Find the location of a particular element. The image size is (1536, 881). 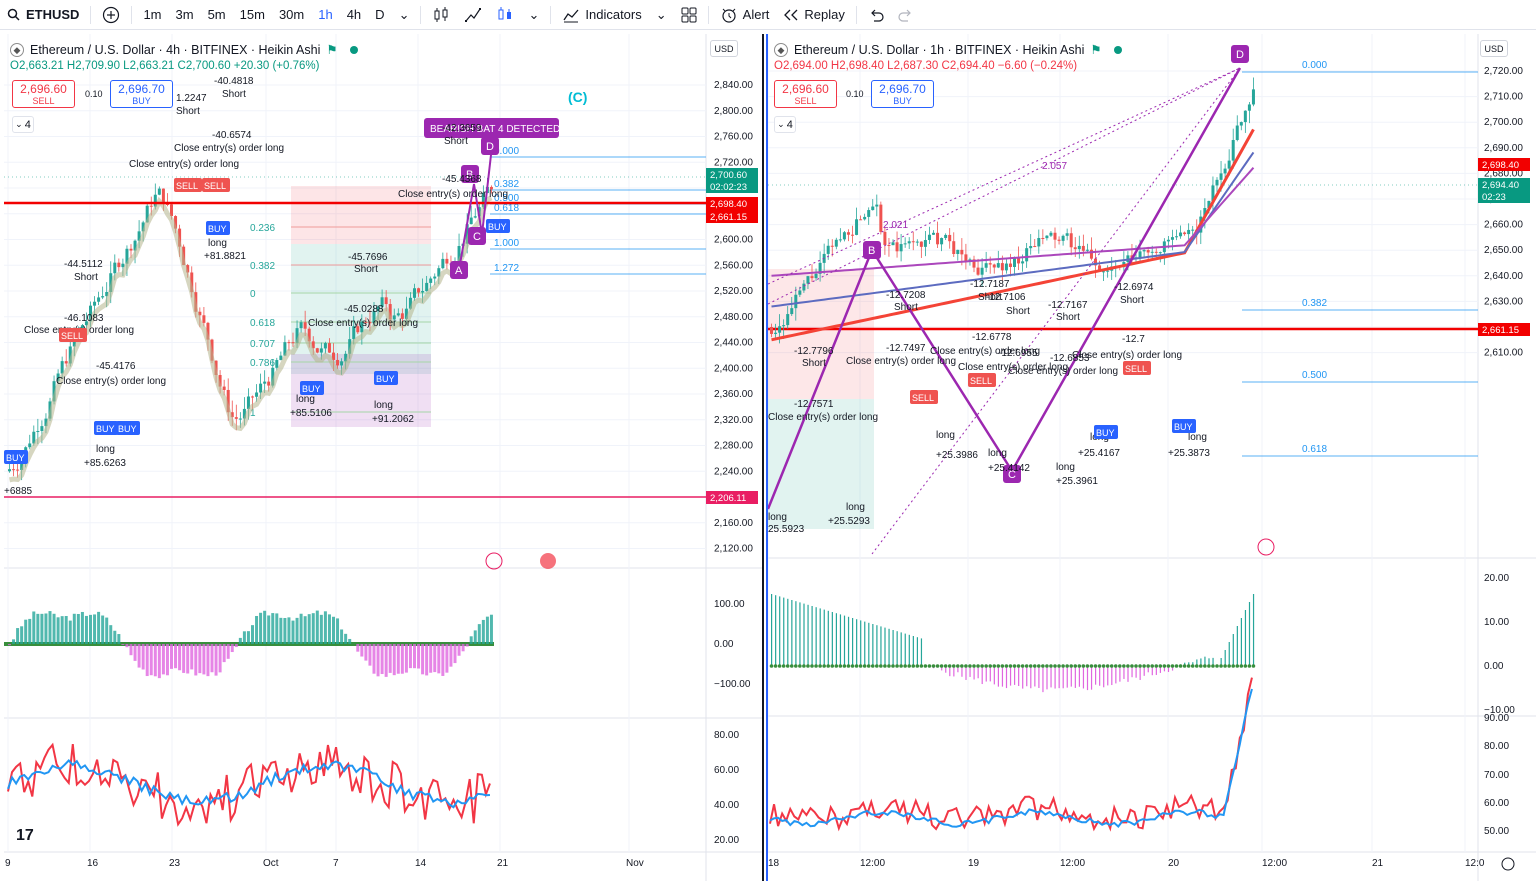

interval-15m: 15m is located at coordinates (252, 15).